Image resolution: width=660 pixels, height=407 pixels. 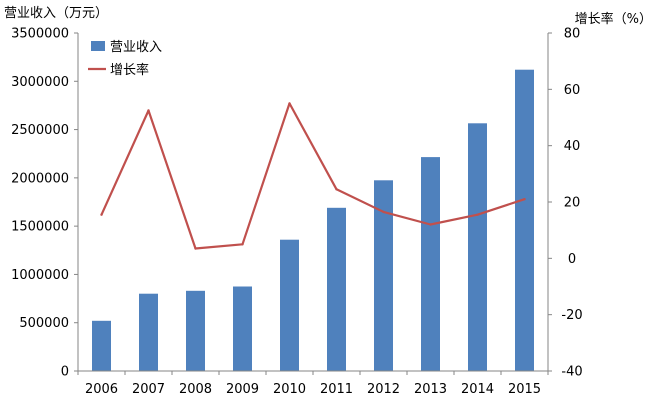 I want to click on legend-label-growth: 增长率, so click(x=129, y=70).